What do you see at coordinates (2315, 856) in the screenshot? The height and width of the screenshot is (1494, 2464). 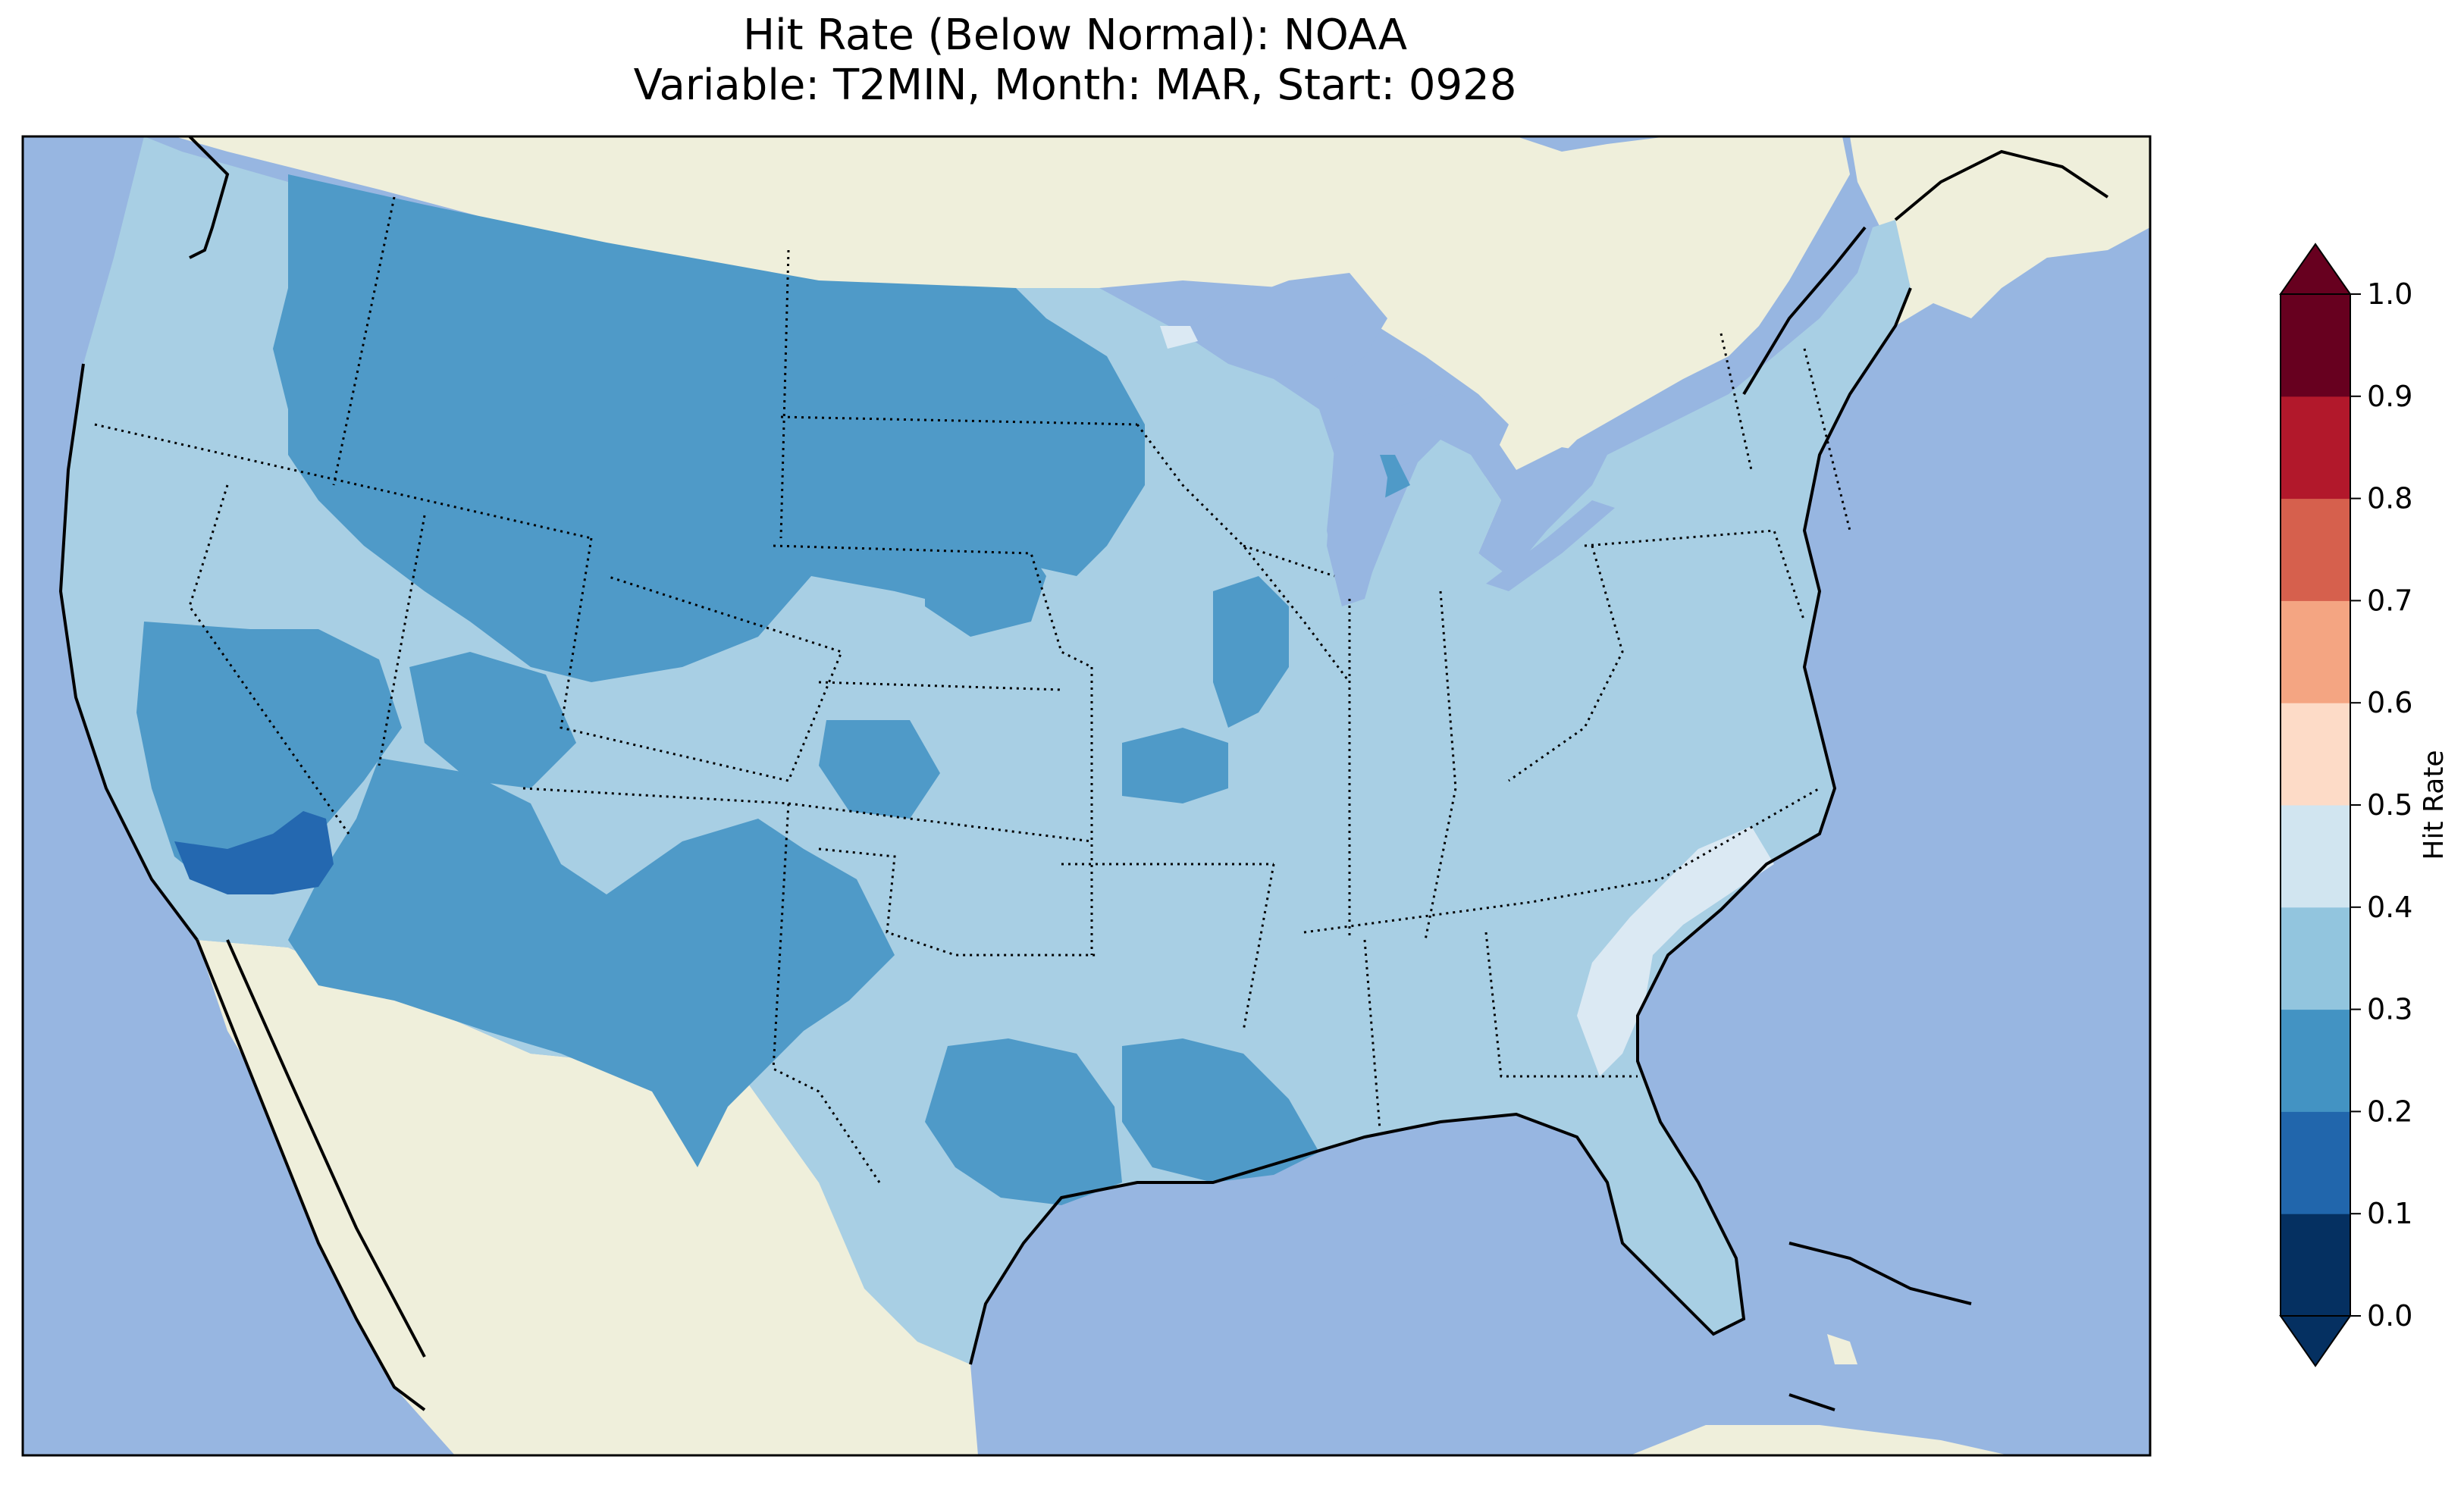 I see `colorbar-bin-0.4-0.5` at bounding box center [2315, 856].